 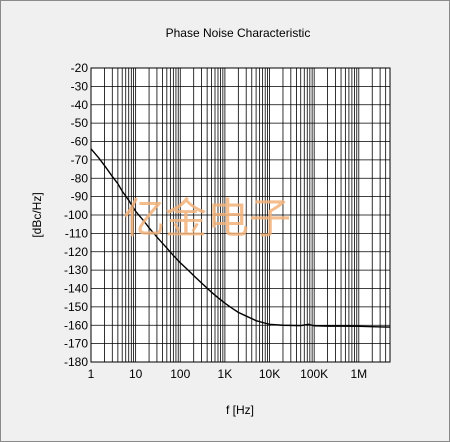 What do you see at coordinates (80, 142) in the screenshot?
I see `y-tick-label: -60` at bounding box center [80, 142].